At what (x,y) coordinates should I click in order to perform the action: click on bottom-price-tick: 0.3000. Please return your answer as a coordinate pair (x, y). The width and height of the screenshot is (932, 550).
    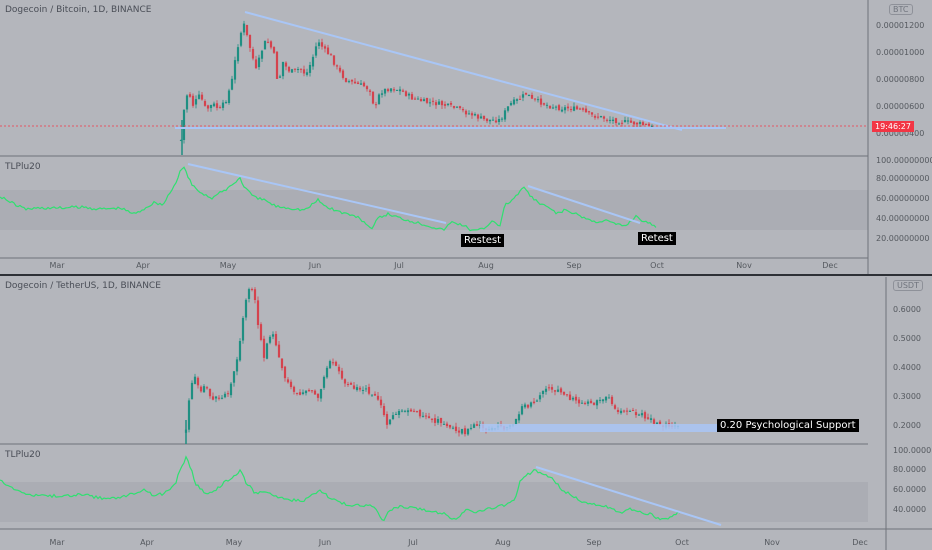
    Looking at the image, I should click on (907, 396).